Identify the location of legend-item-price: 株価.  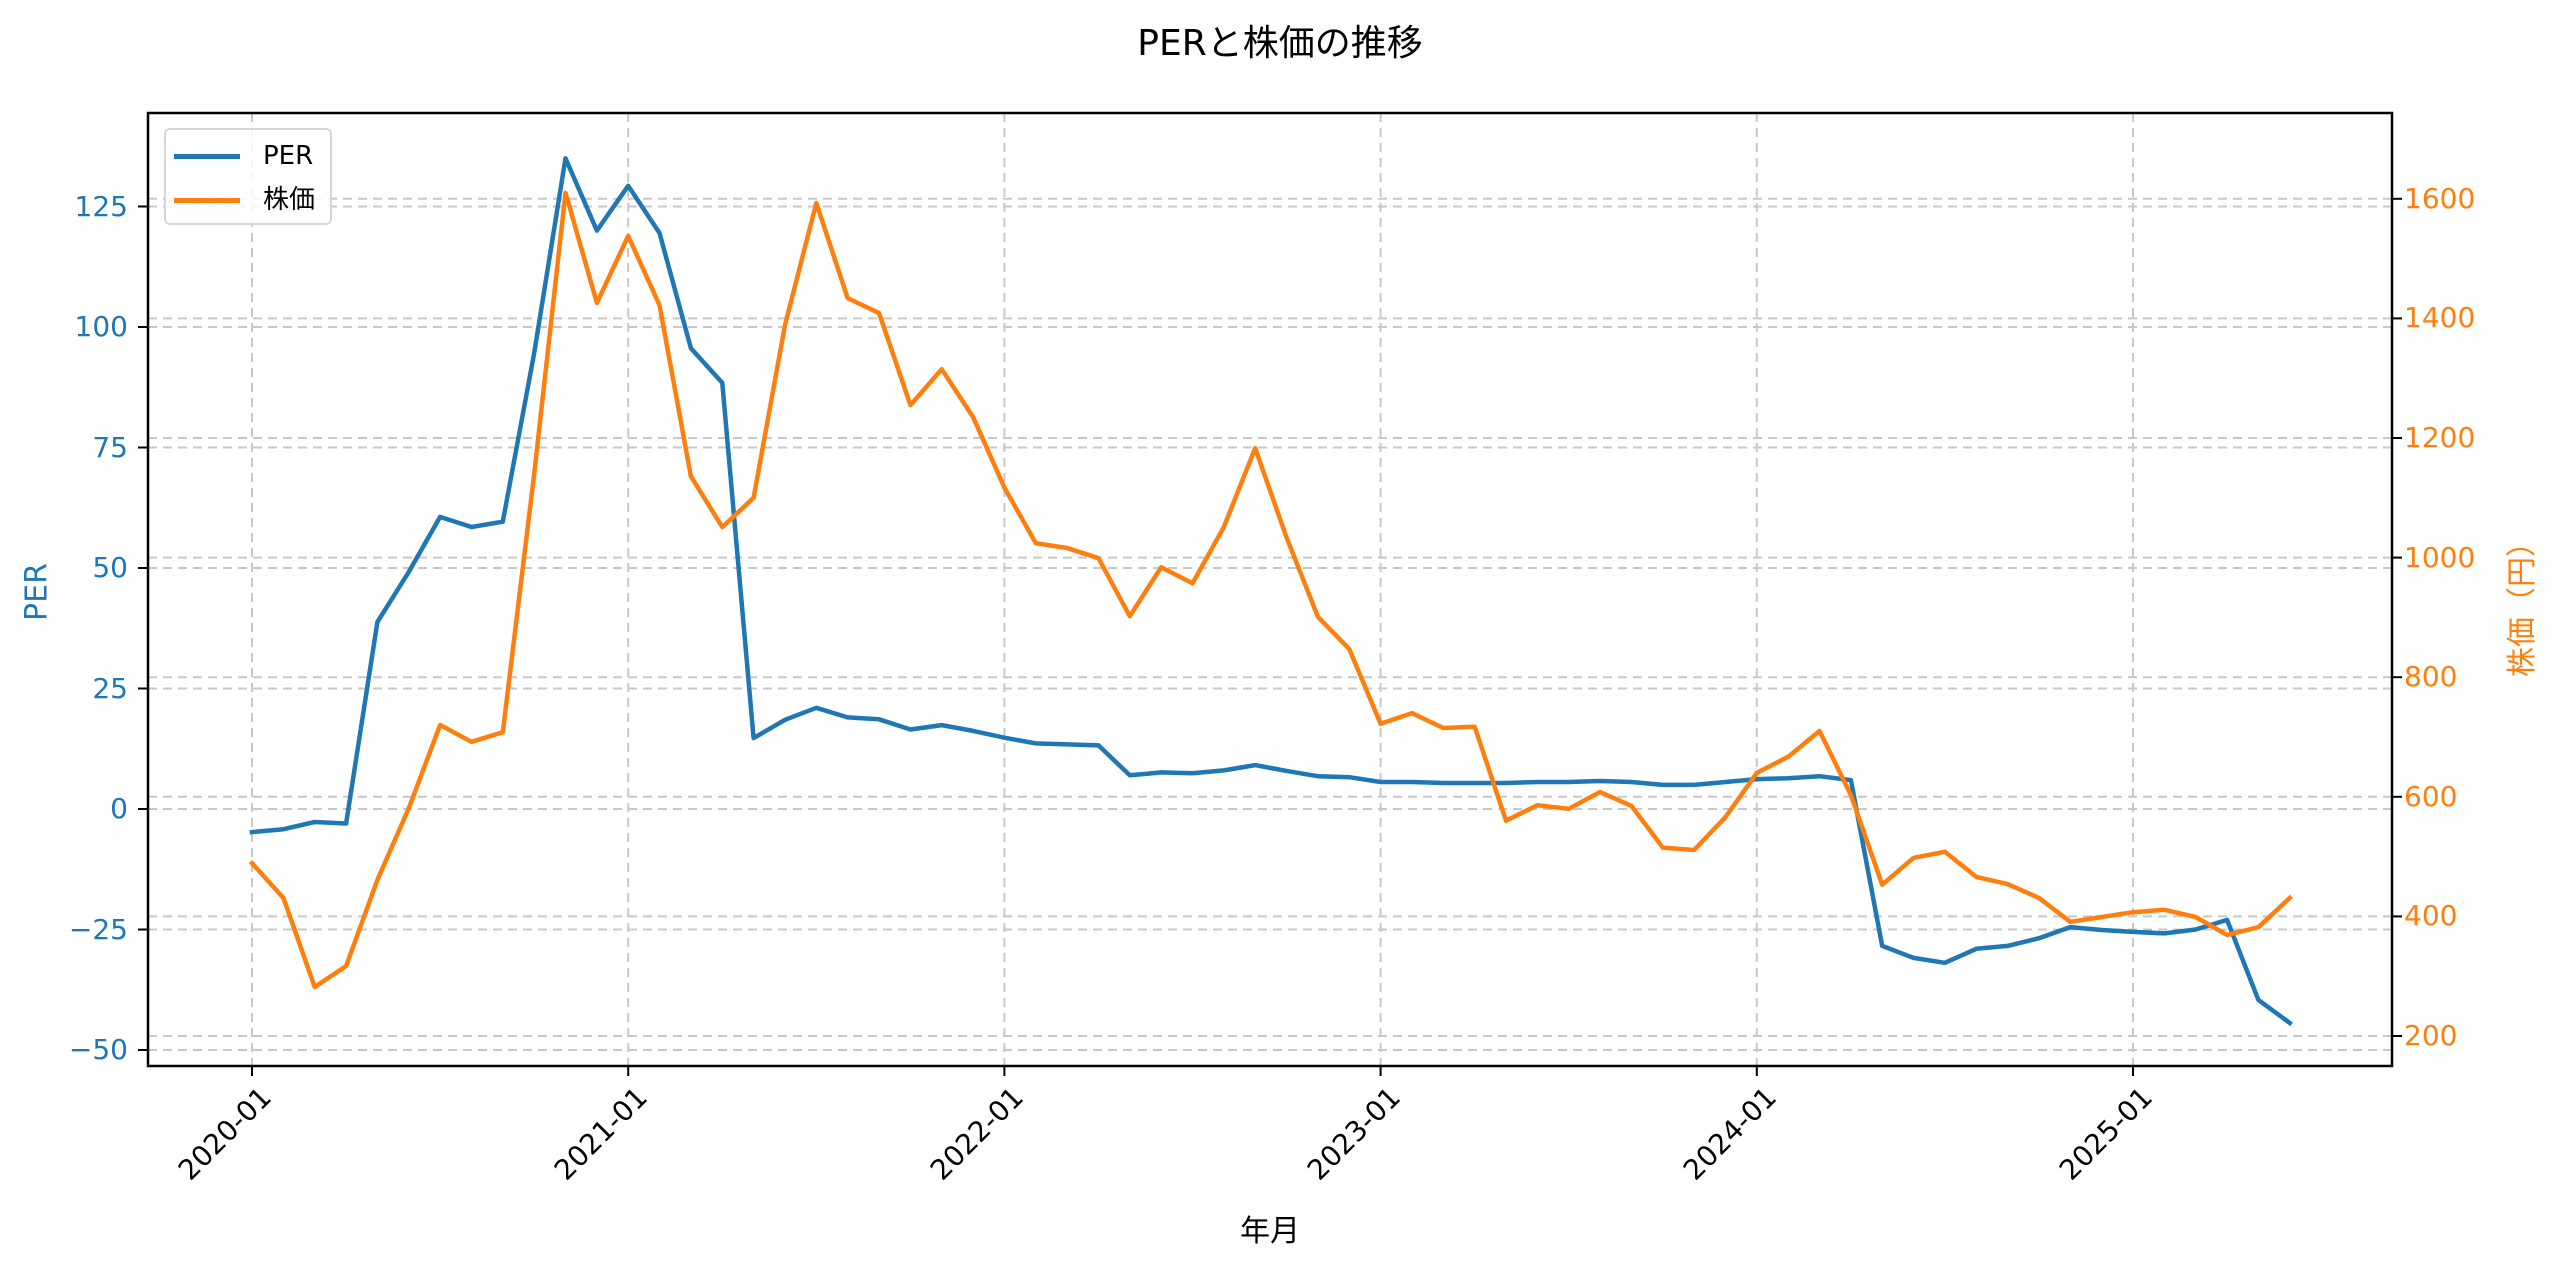
(248, 200).